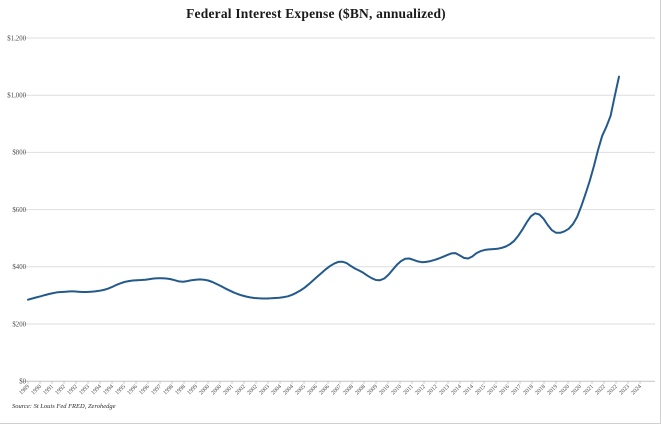  What do you see at coordinates (16, 96) in the screenshot?
I see `y-axis-tick-label: $1,000` at bounding box center [16, 96].